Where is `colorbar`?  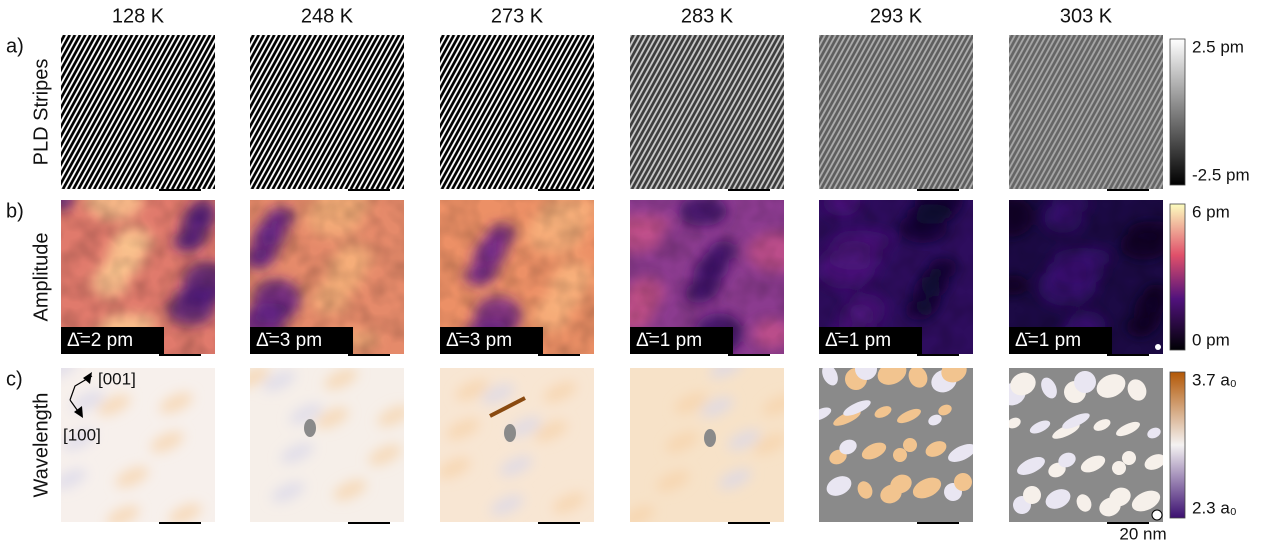 colorbar is located at coordinates (1177, 445).